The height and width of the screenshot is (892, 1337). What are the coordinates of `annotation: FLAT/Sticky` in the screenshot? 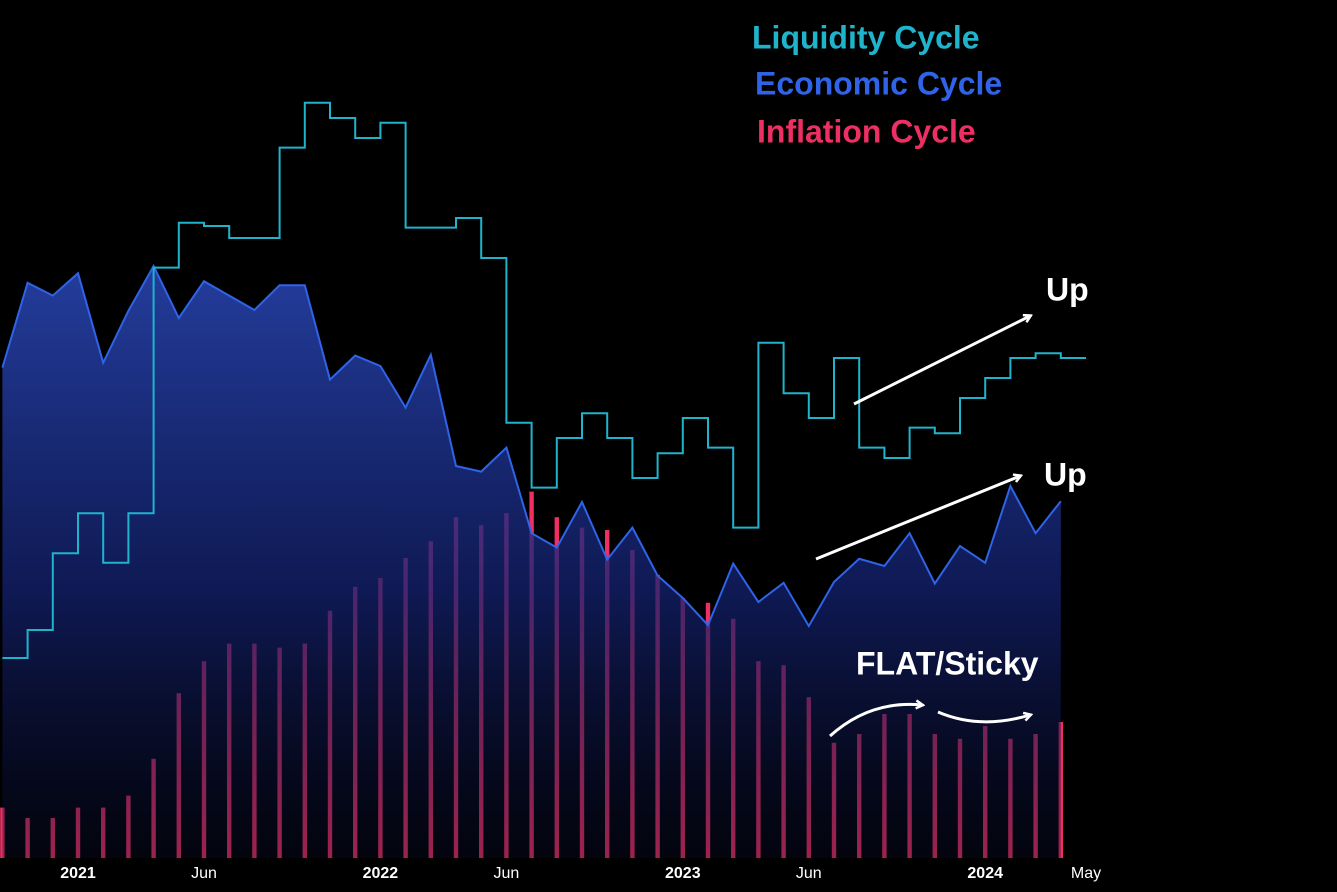 It's located at (947, 663).